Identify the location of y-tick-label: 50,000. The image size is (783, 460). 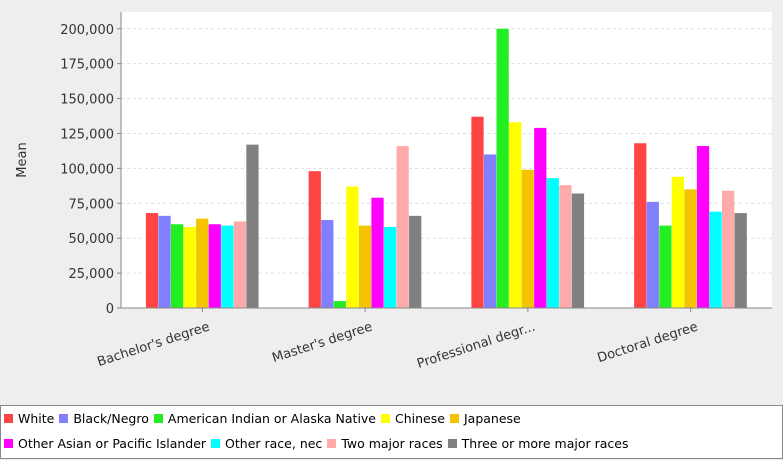
(92, 239).